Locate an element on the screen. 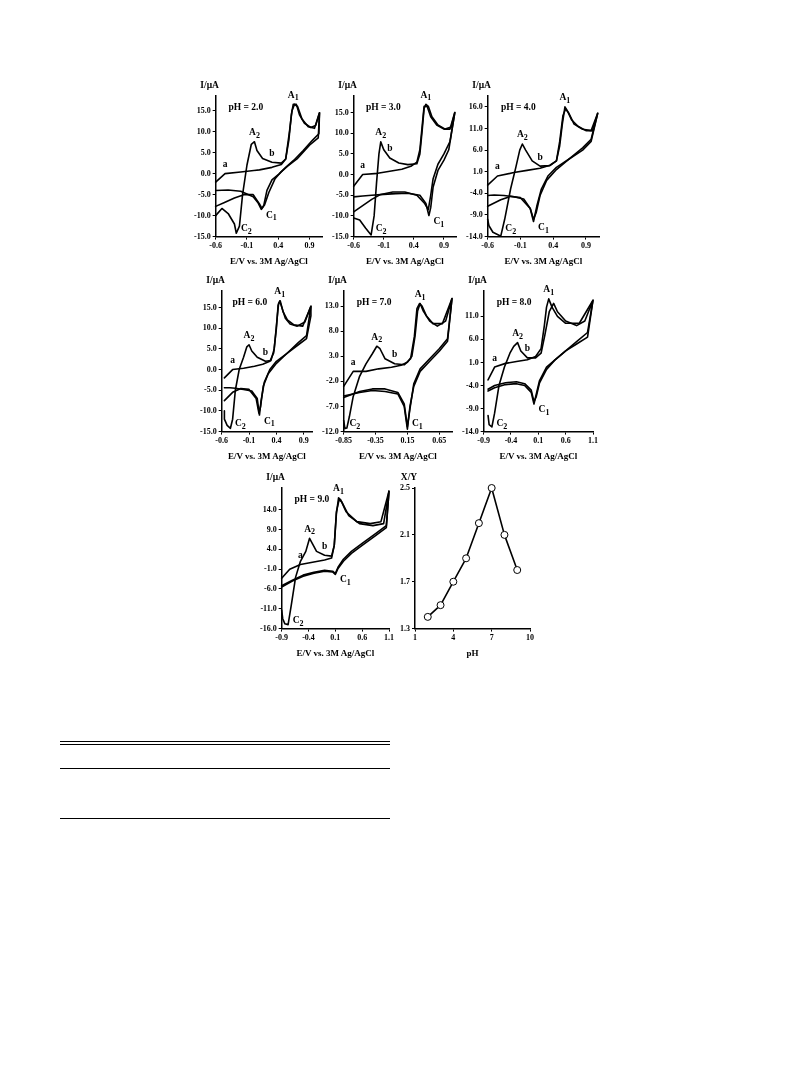 The height and width of the screenshot is (1076, 793). x-tick-label: -0.9 is located at coordinates (483, 441).